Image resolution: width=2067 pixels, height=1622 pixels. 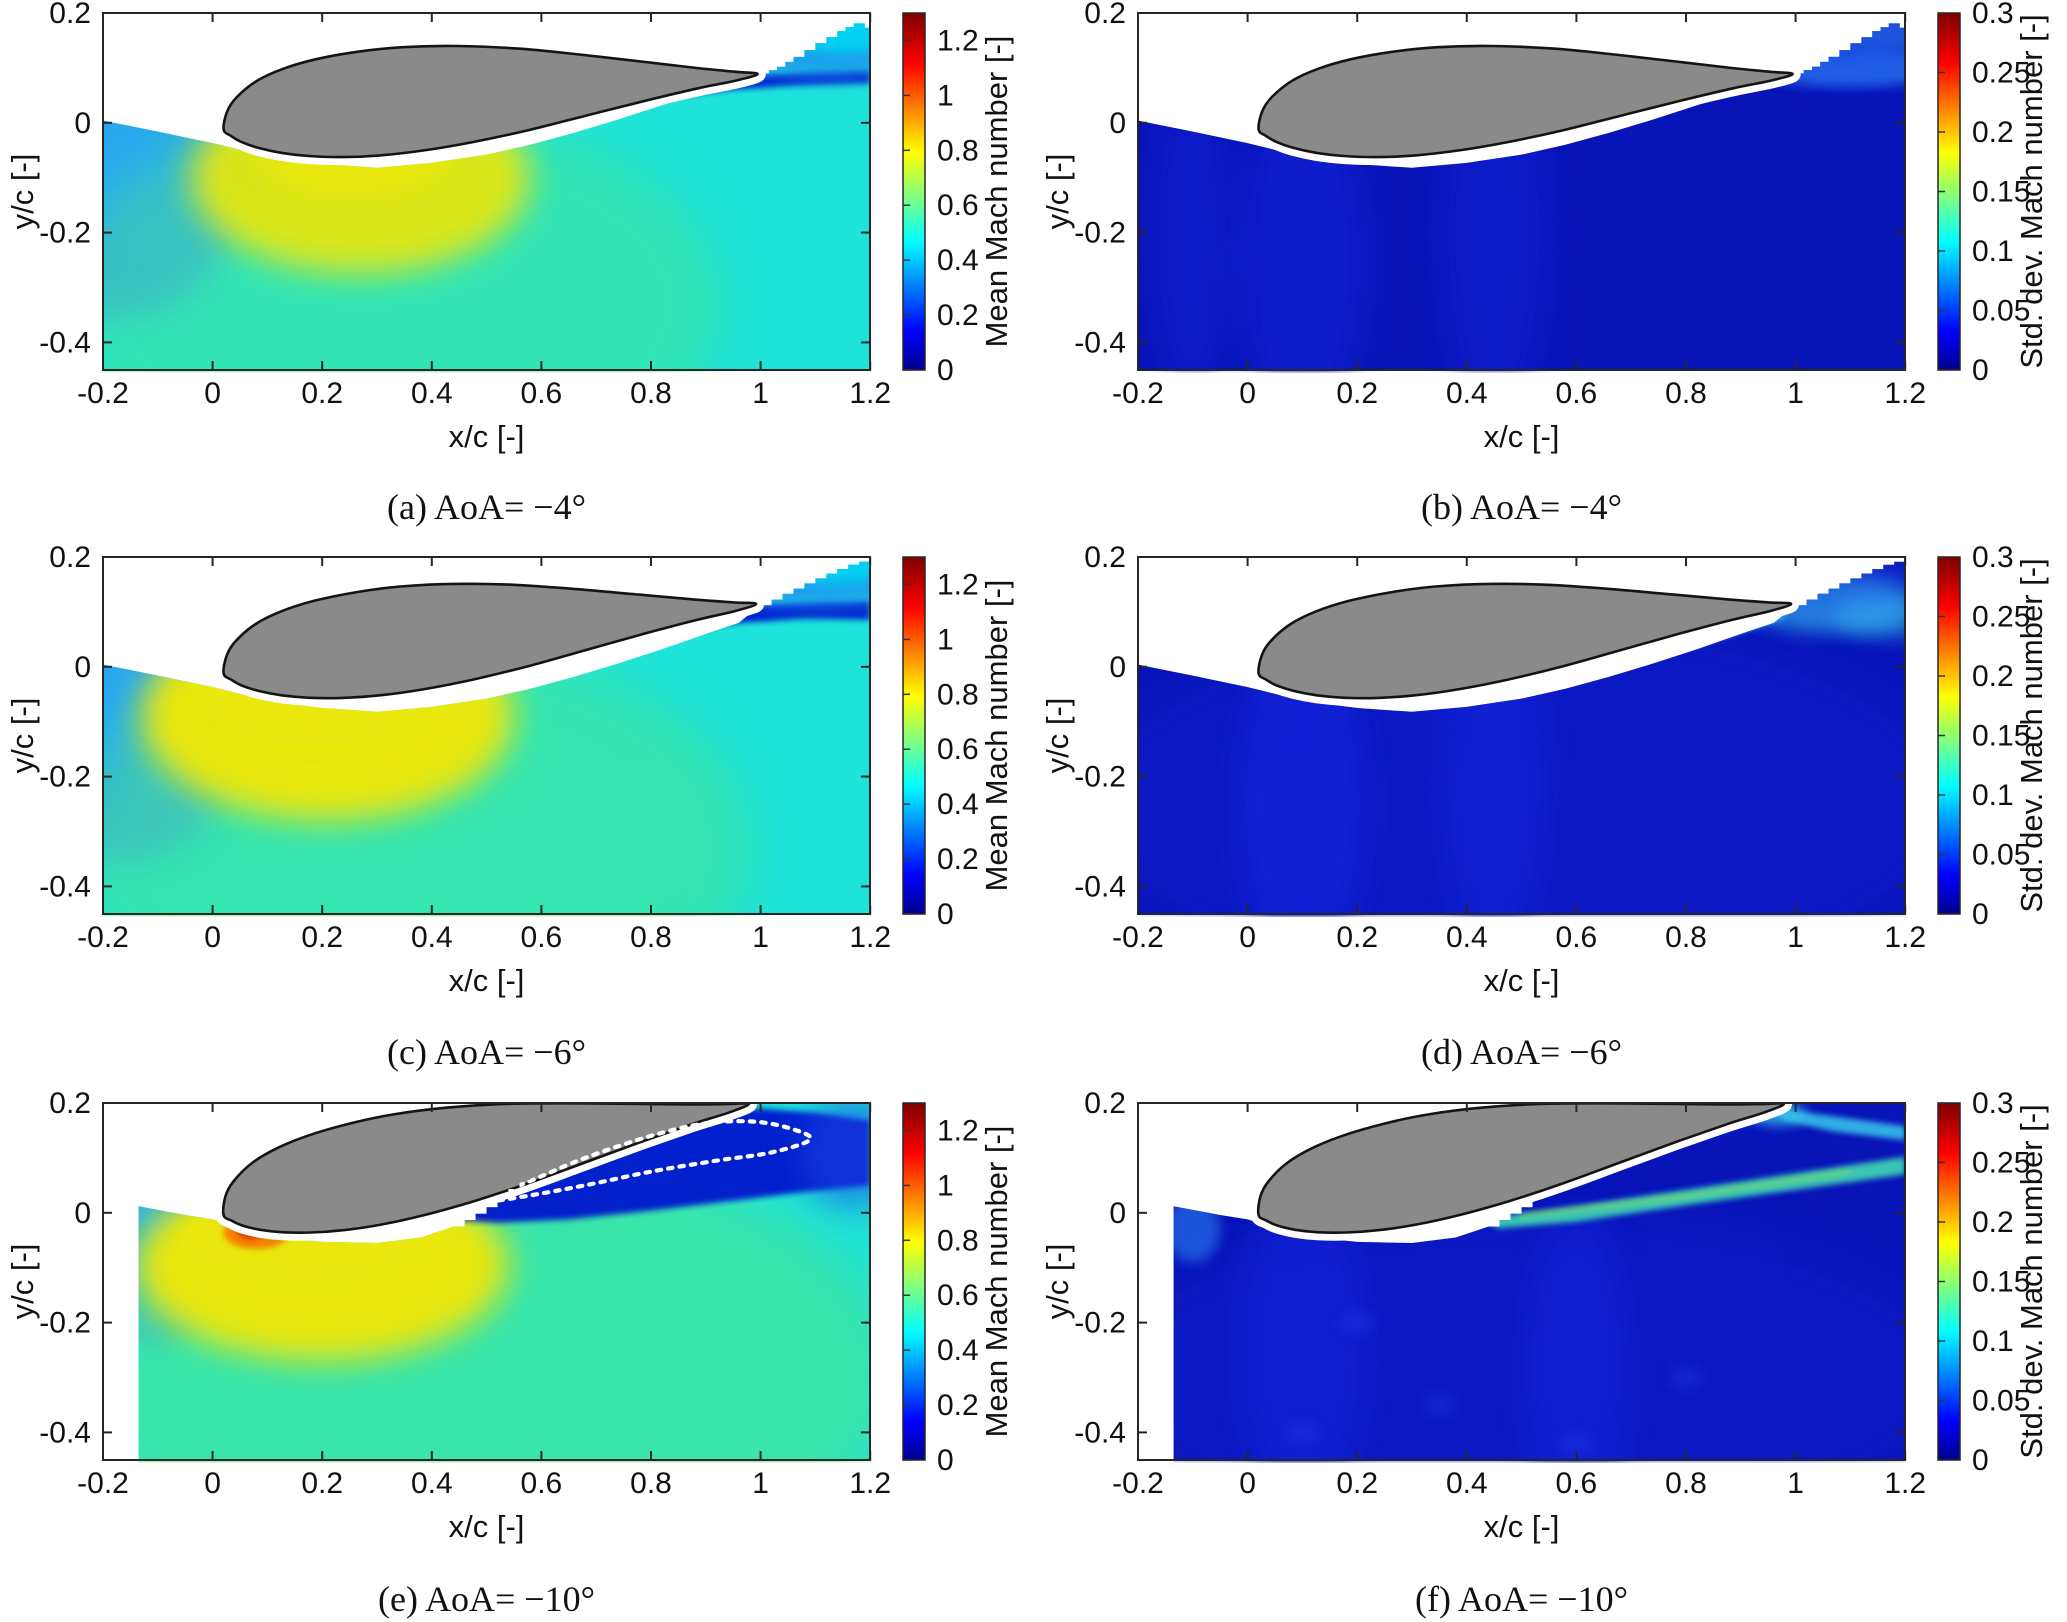 What do you see at coordinates (958, 694) in the screenshot?
I see `colorbar-tick-label: 0.8` at bounding box center [958, 694].